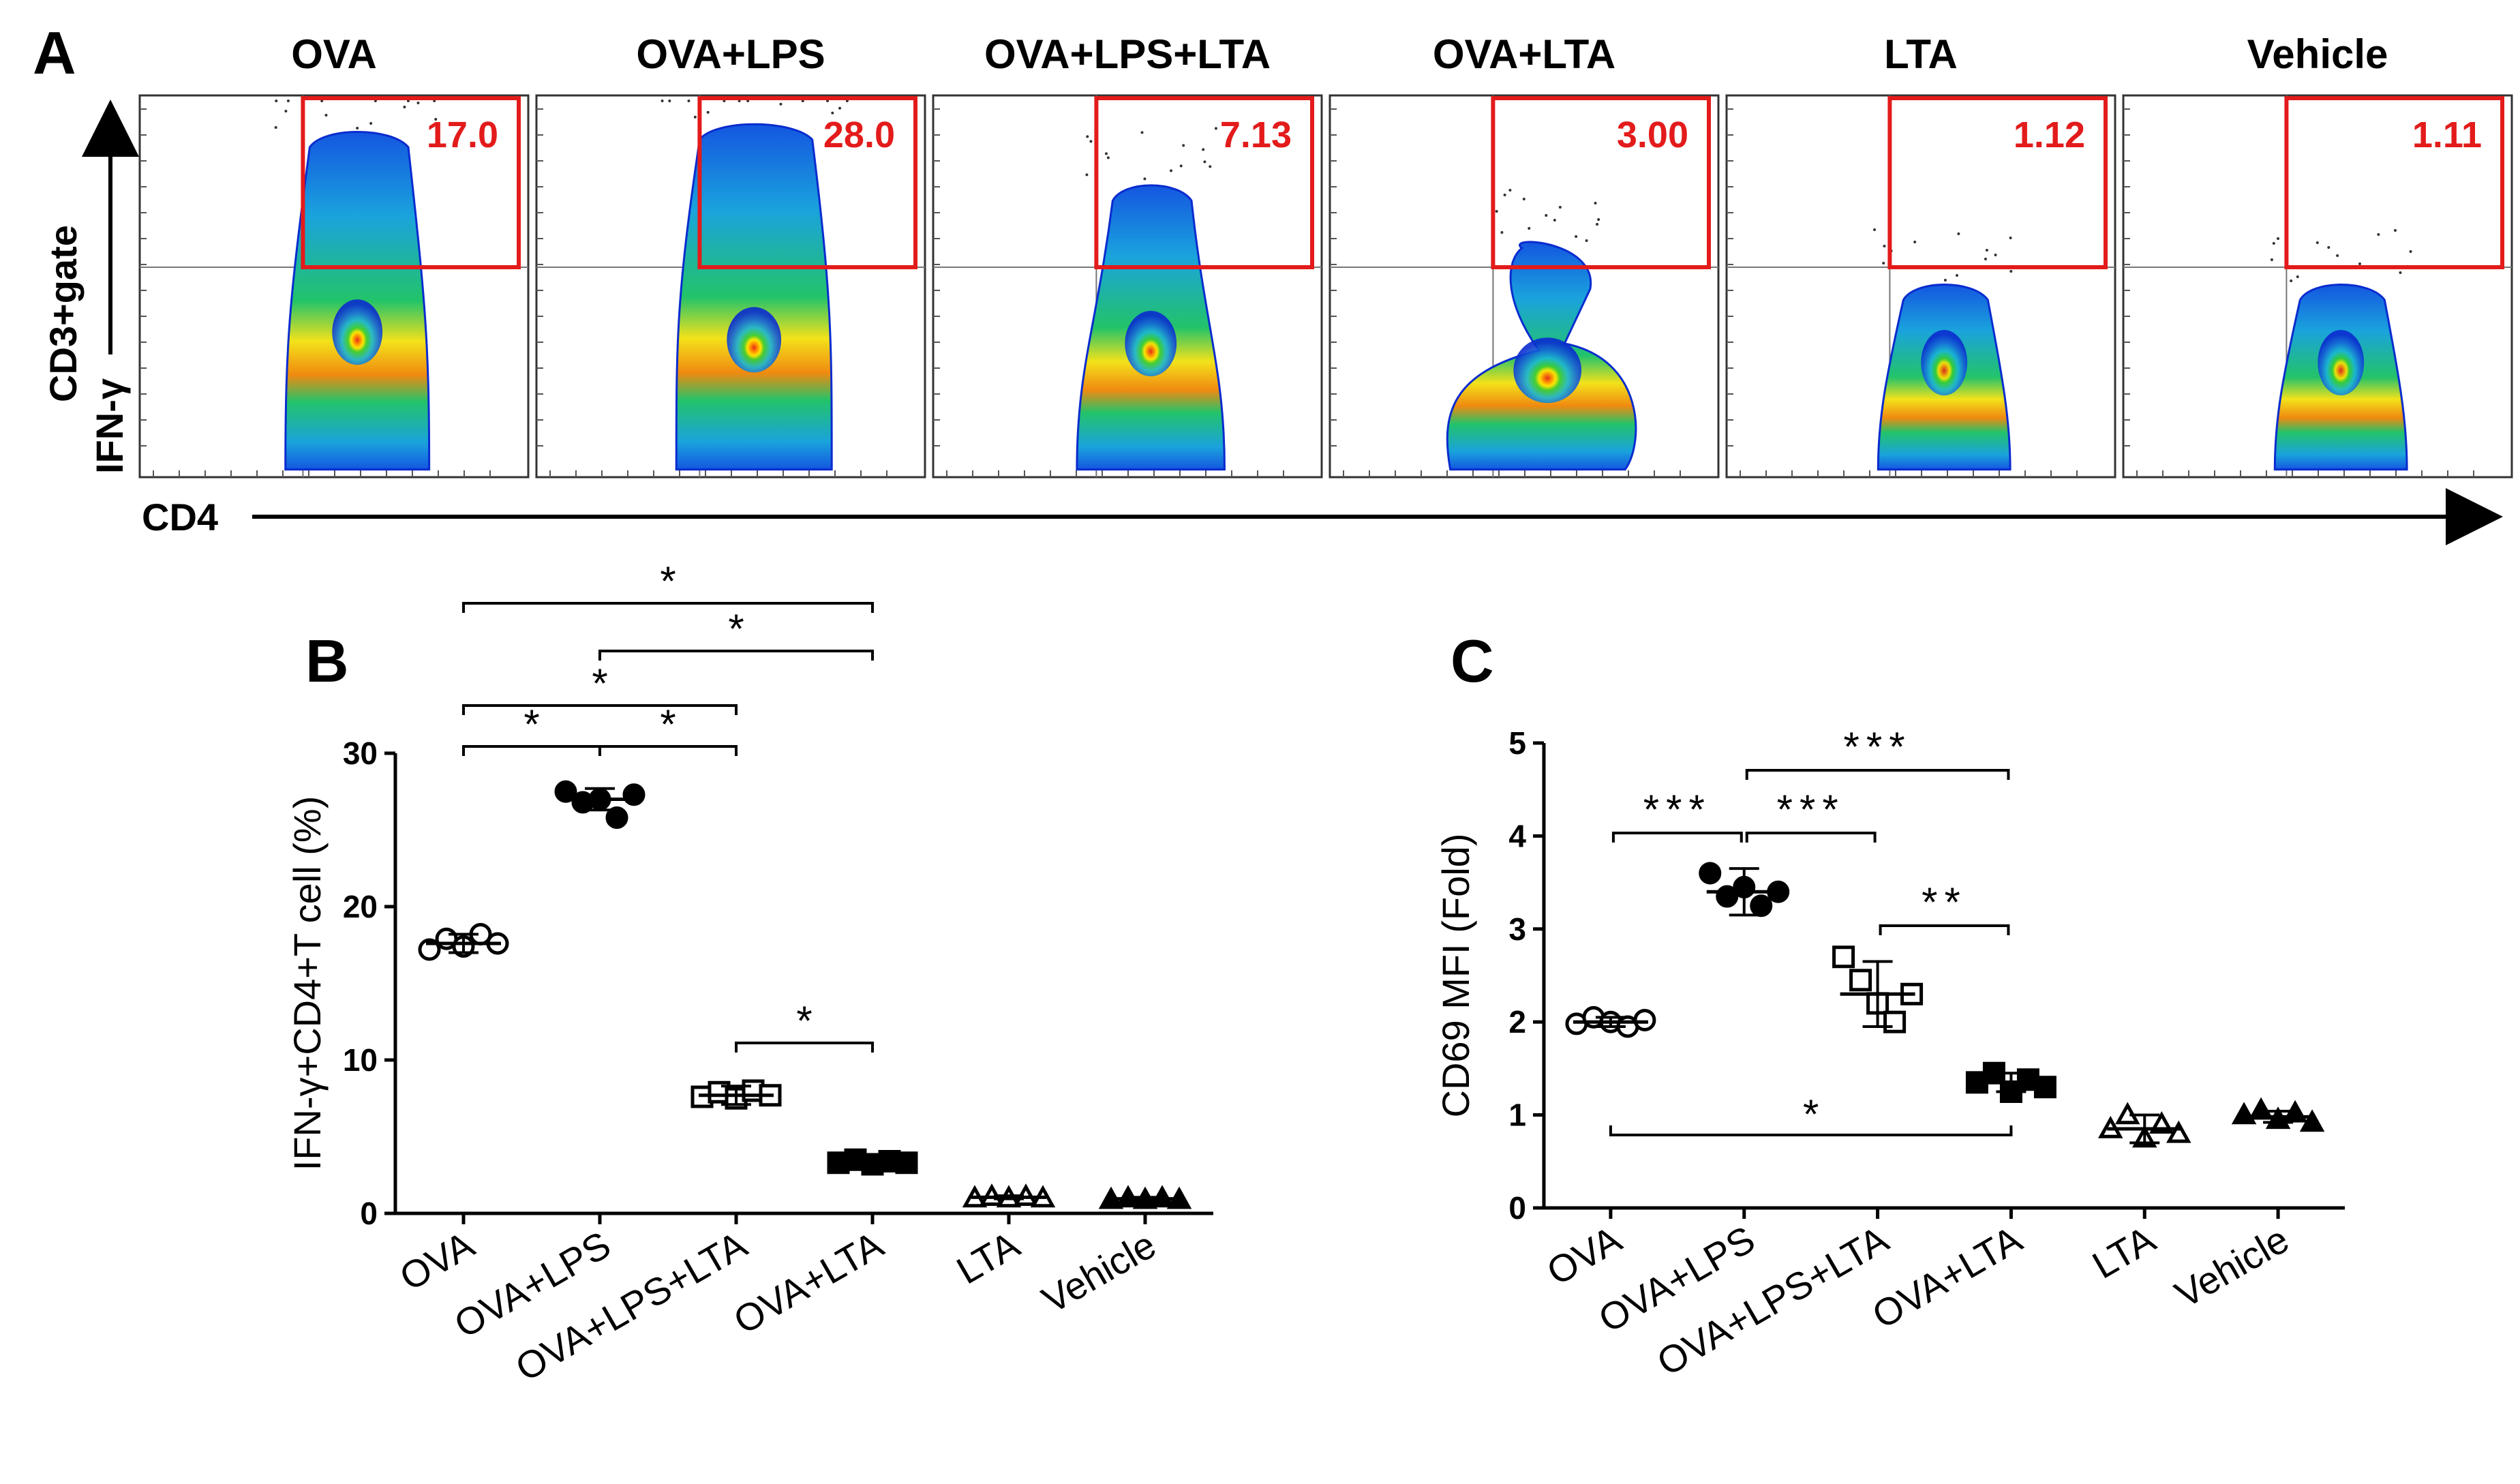  What do you see at coordinates (754, 297) in the screenshot?
I see `density-plot` at bounding box center [754, 297].